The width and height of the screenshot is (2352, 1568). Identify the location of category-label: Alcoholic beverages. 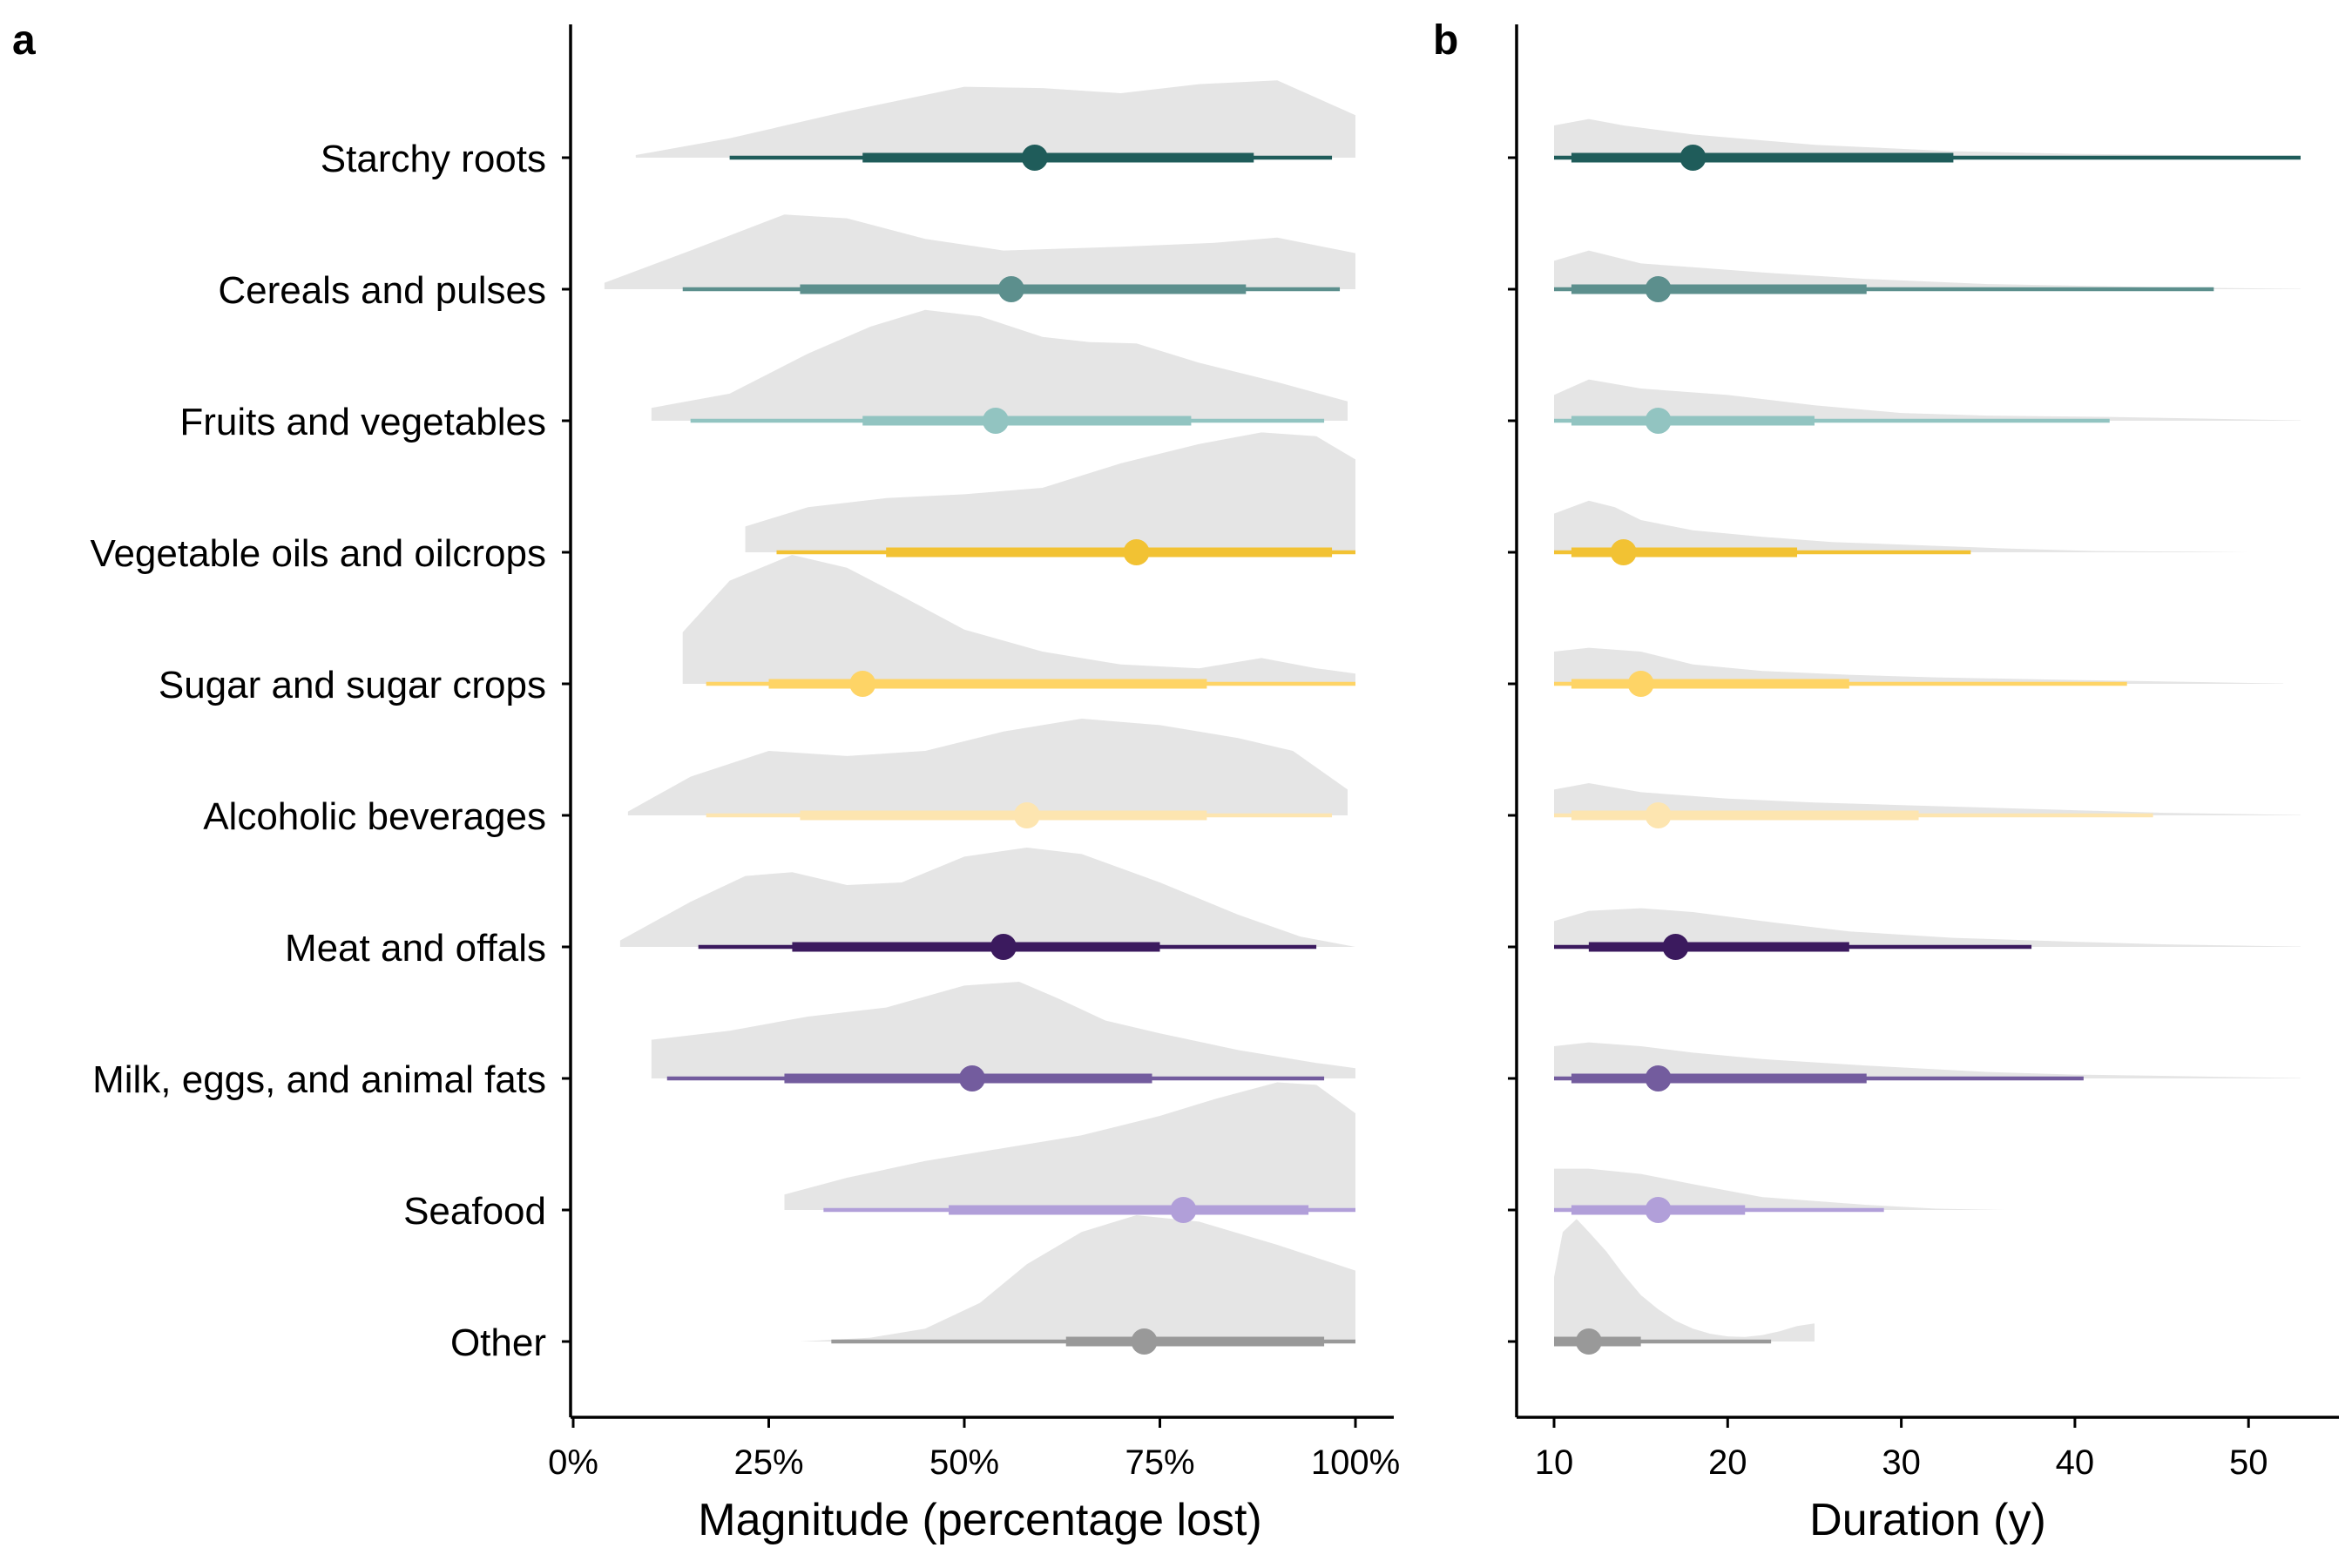
(374, 816).